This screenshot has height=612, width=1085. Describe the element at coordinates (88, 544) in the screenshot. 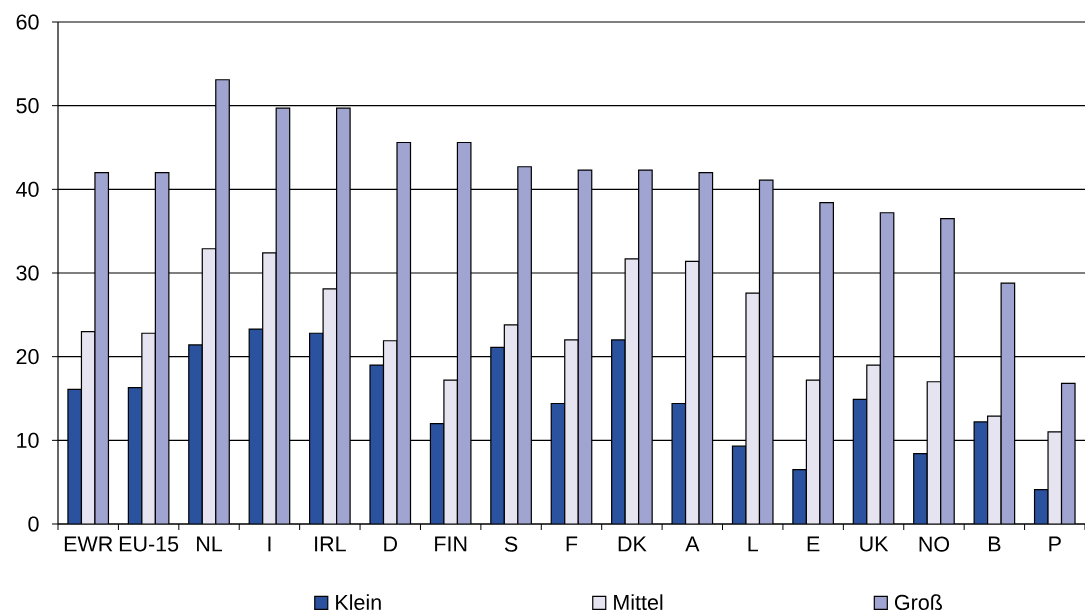

I see `x-tick-label: EWR` at that location.